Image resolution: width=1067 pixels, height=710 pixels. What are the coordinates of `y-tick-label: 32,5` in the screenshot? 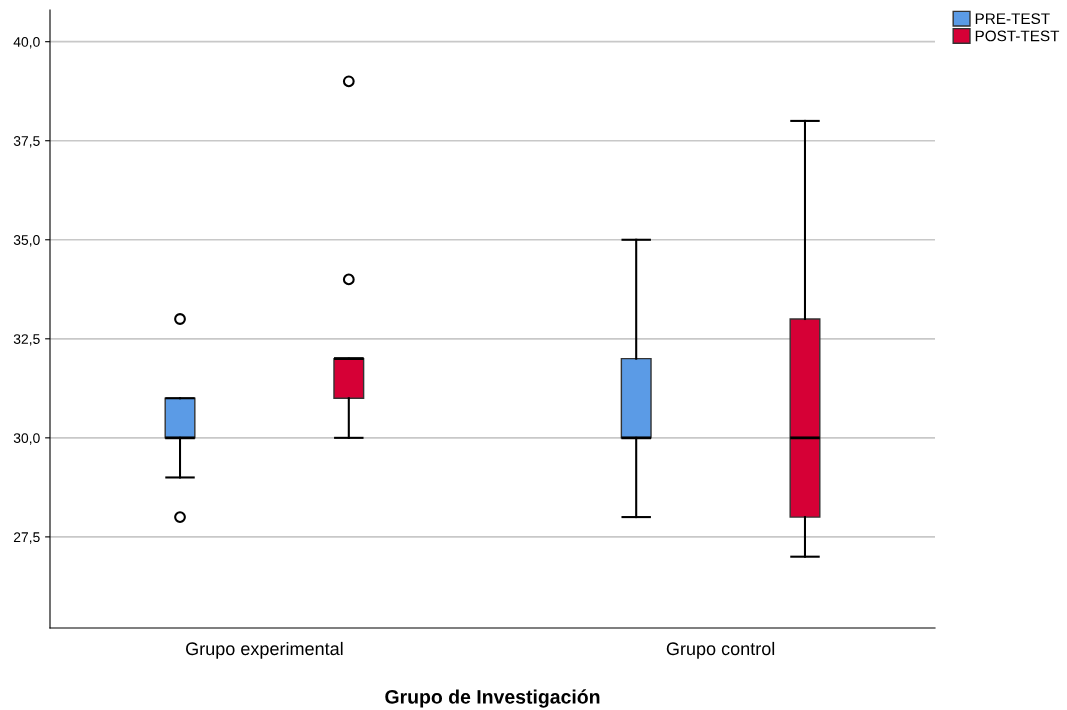 It's located at (26, 340).